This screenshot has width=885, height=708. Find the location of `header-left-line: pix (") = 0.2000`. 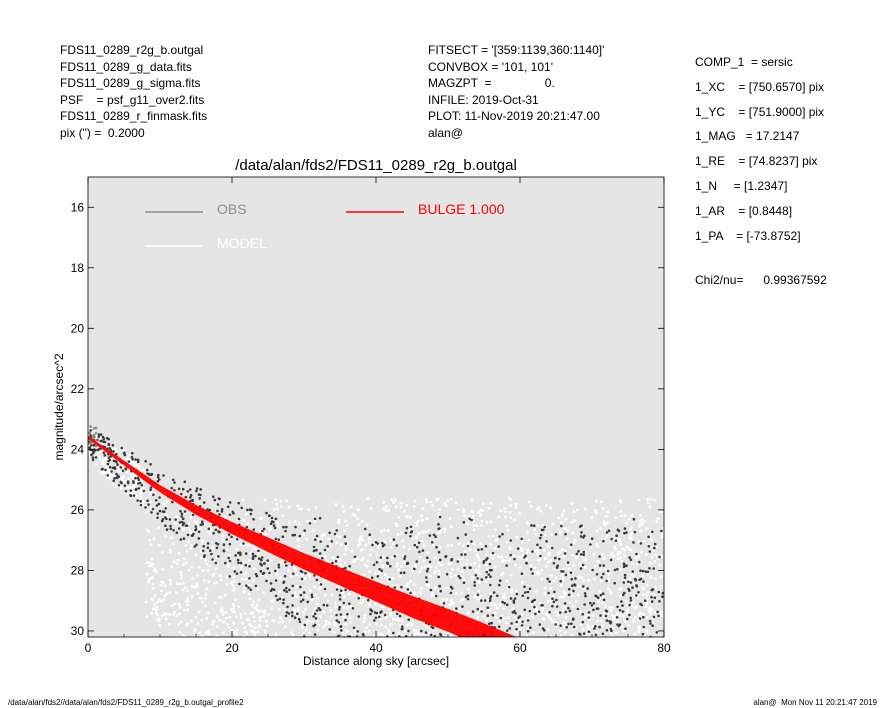

header-left-line: pix (") = 0.2000 is located at coordinates (102, 132).